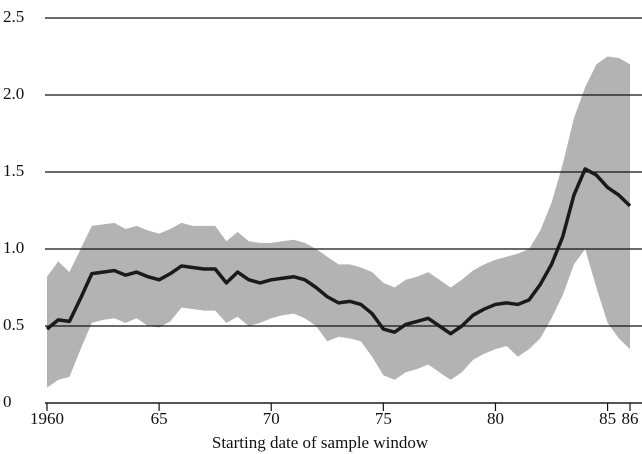  What do you see at coordinates (13, 93) in the screenshot?
I see `y-tick-label: 2.0` at bounding box center [13, 93].